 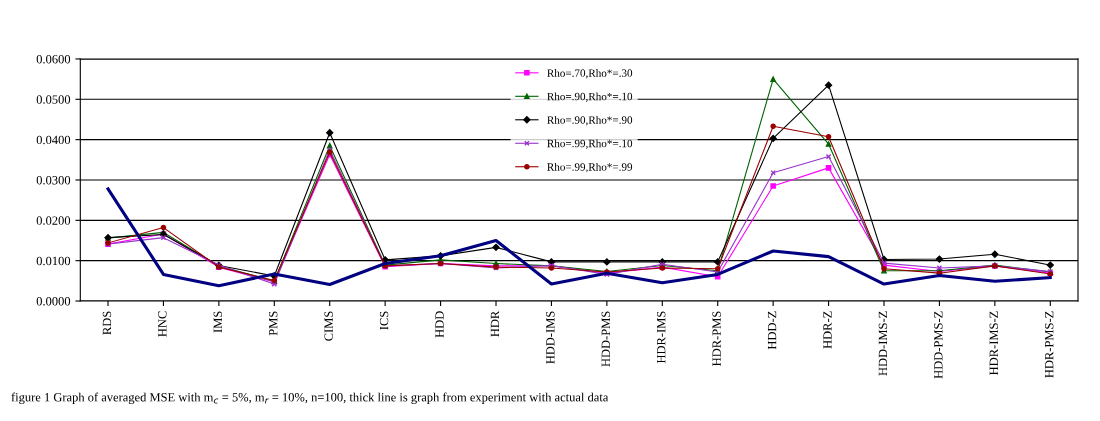 I want to click on x-tick-label: CIMS, so click(x=328, y=326).